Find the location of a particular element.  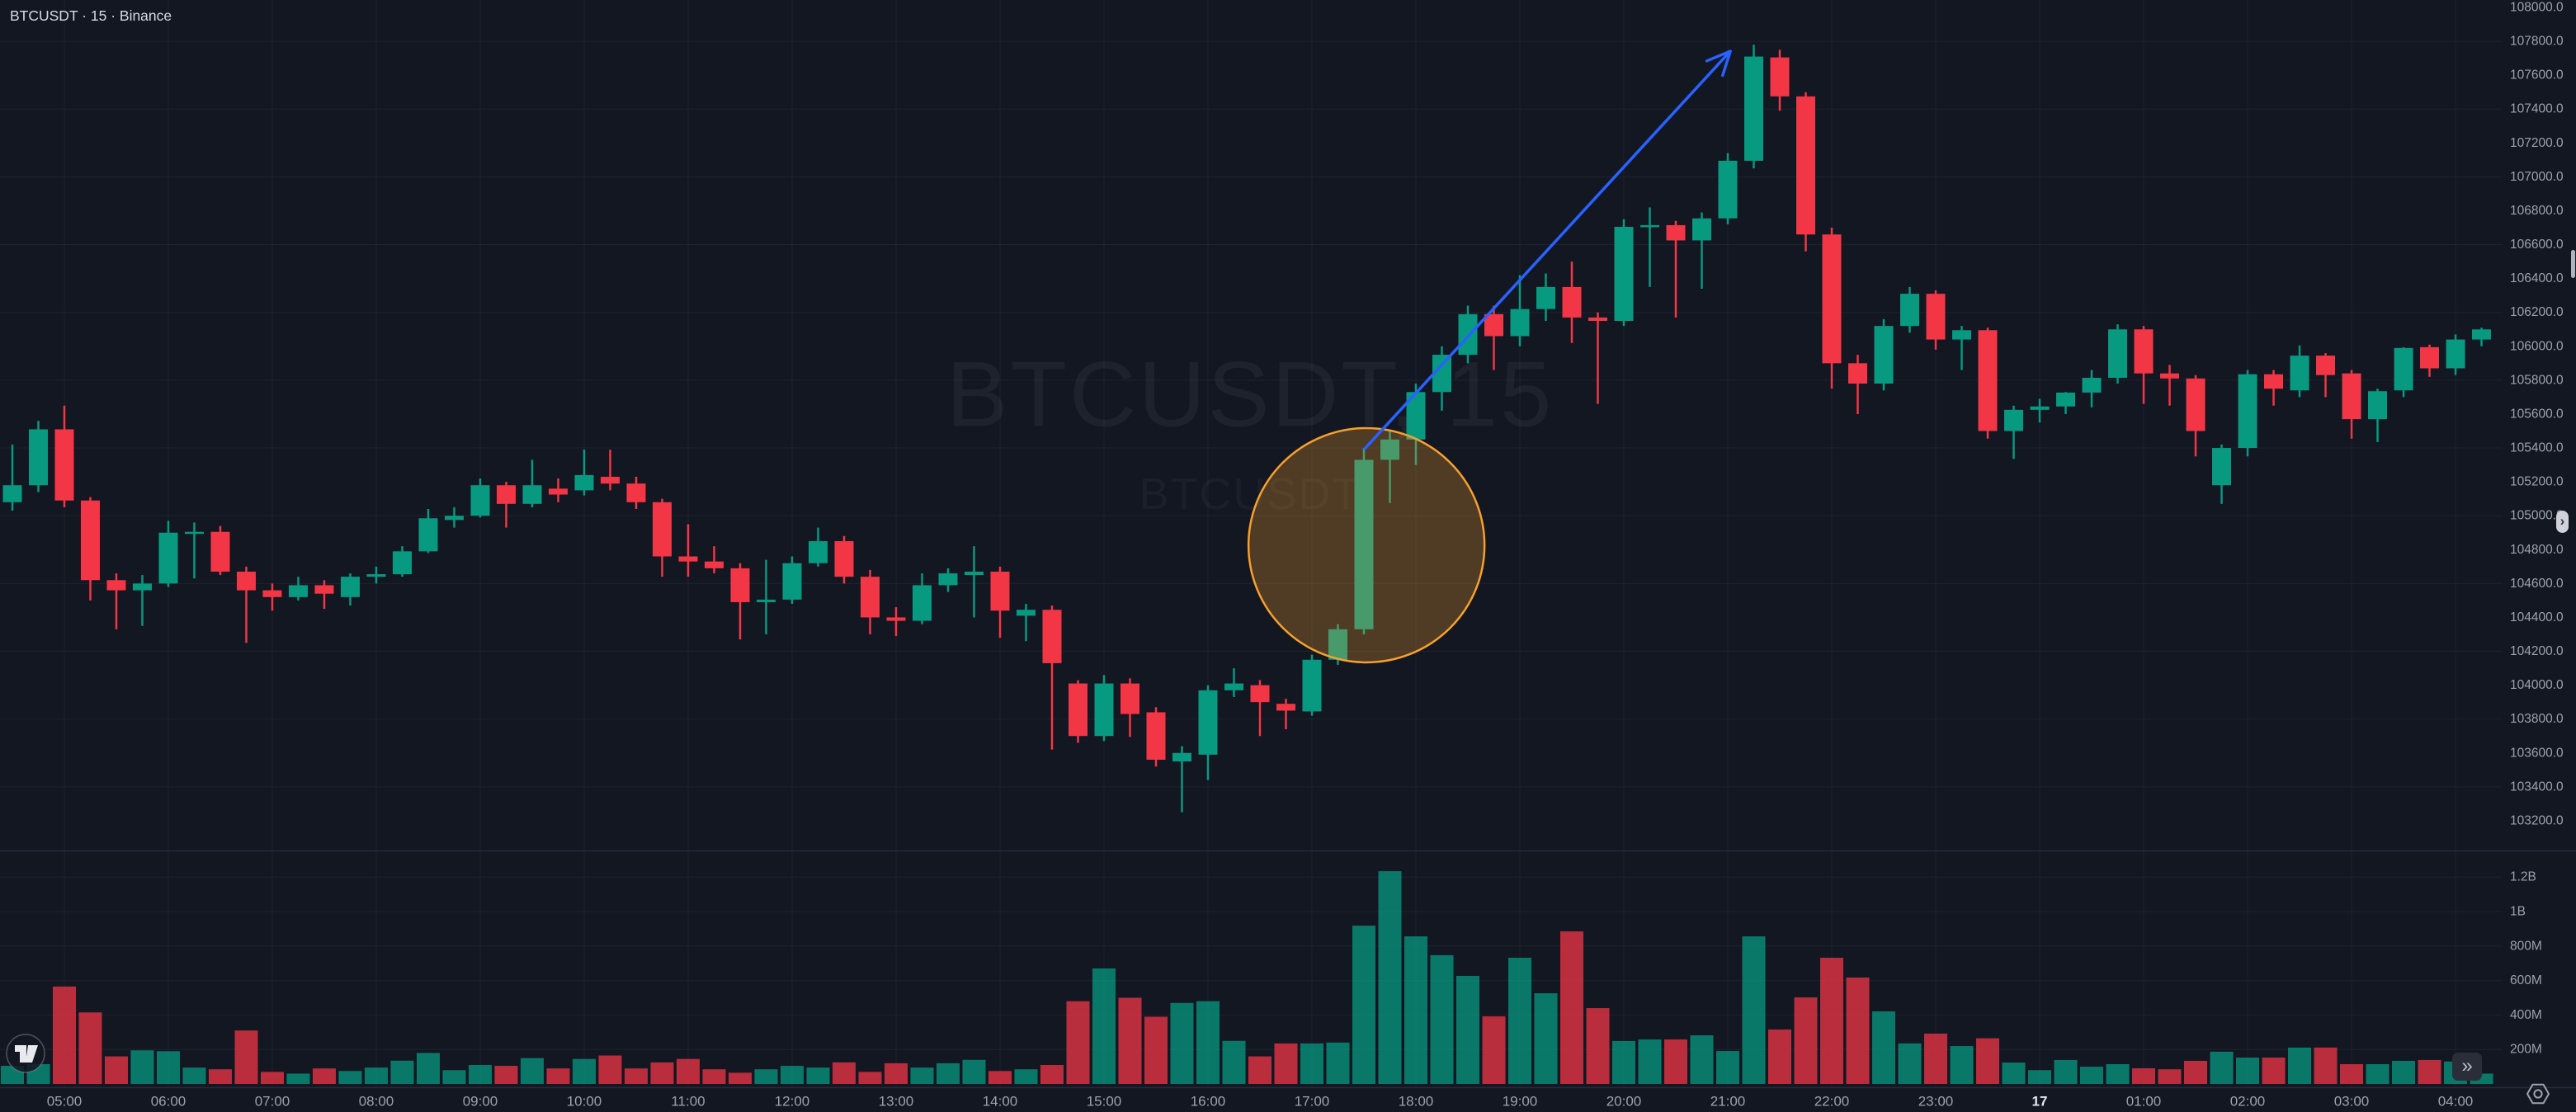

gear-icon is located at coordinates (2538, 1094).